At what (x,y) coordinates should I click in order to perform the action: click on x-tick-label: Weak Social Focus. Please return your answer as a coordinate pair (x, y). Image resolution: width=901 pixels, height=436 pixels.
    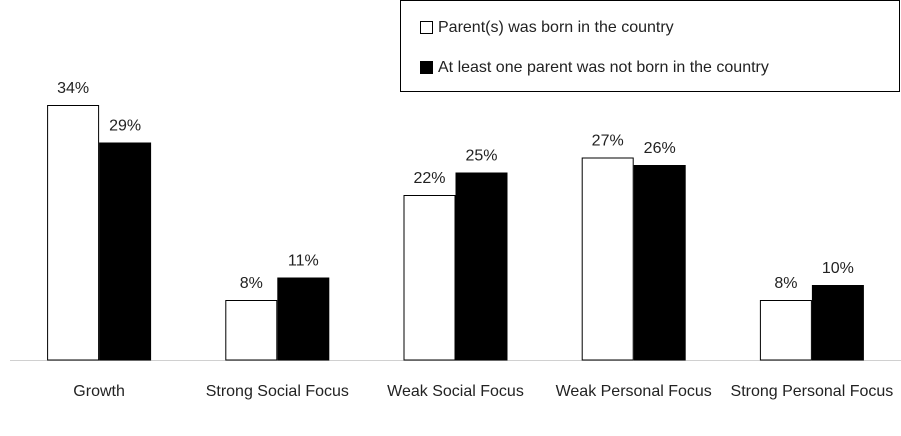
    Looking at the image, I should click on (455, 391).